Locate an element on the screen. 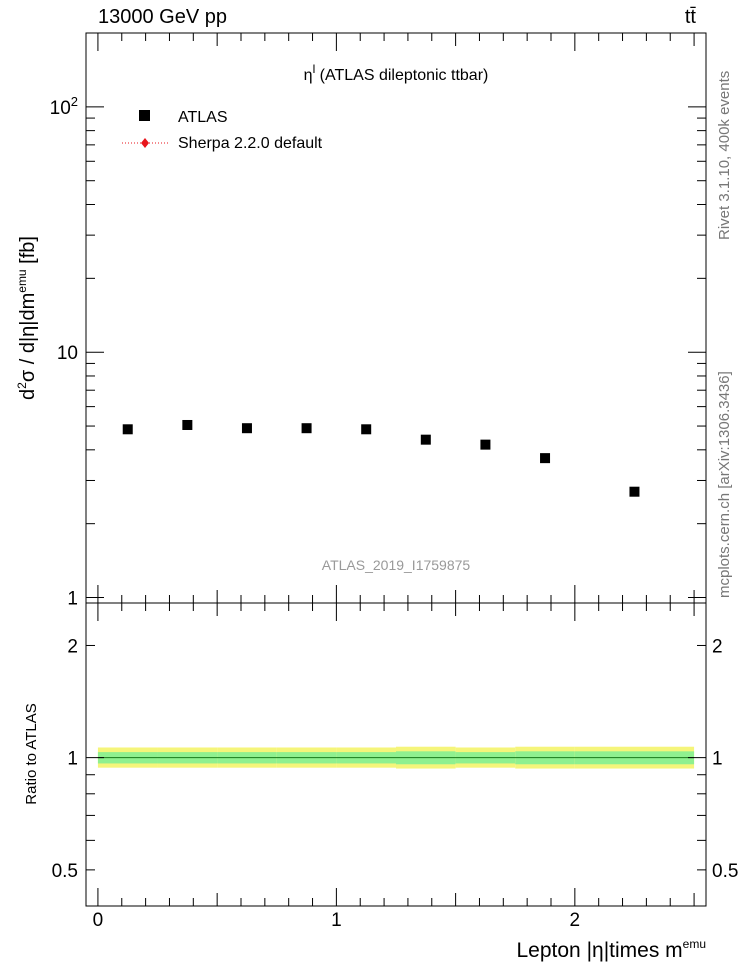  main-y-tick-label: 1 is located at coordinates (72, 599).